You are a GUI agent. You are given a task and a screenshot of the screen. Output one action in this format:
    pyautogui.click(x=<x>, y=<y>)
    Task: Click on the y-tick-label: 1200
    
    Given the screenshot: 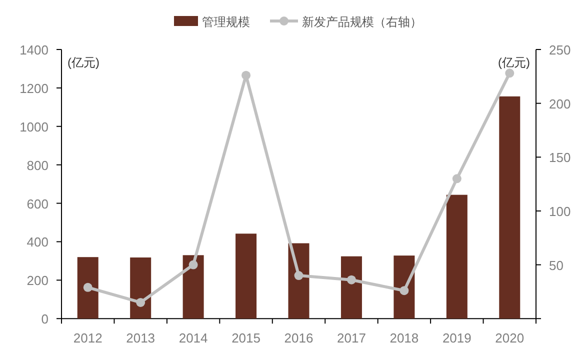 What is the action you would take?
    pyautogui.click(x=34, y=88)
    